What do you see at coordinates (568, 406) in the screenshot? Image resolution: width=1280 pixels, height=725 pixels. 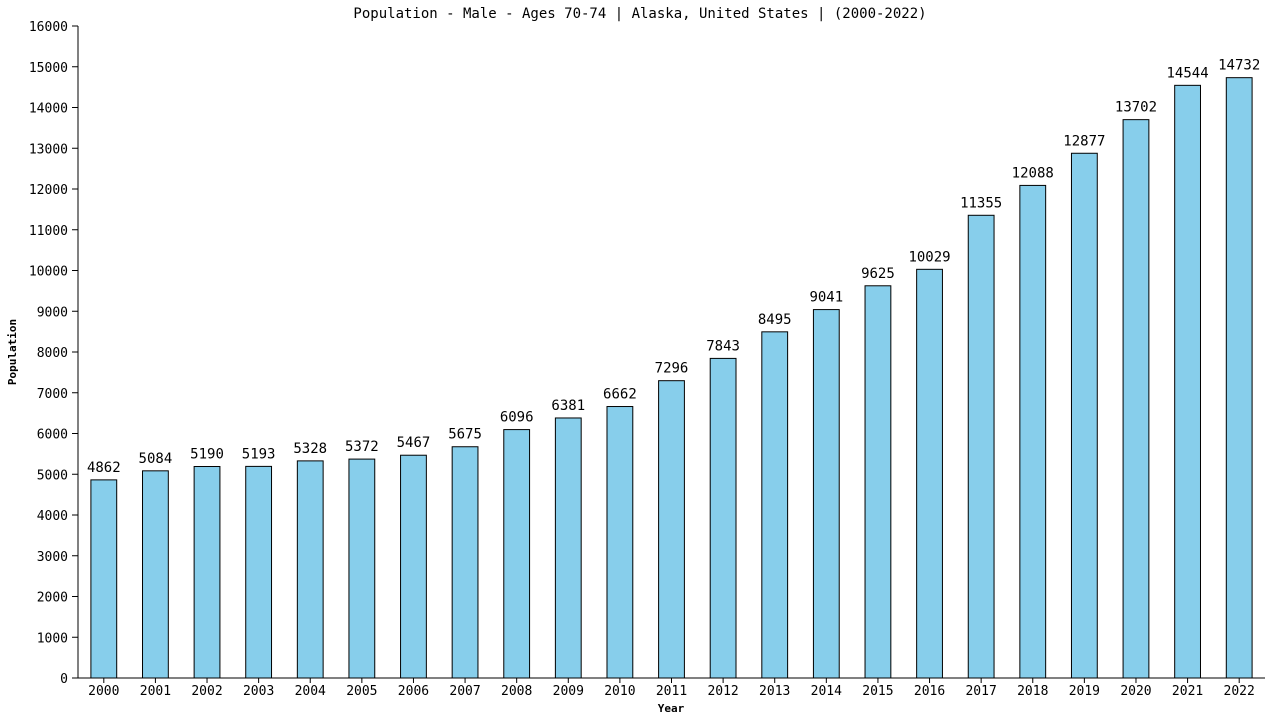 I see `bar-value-label: 6381` at bounding box center [568, 406].